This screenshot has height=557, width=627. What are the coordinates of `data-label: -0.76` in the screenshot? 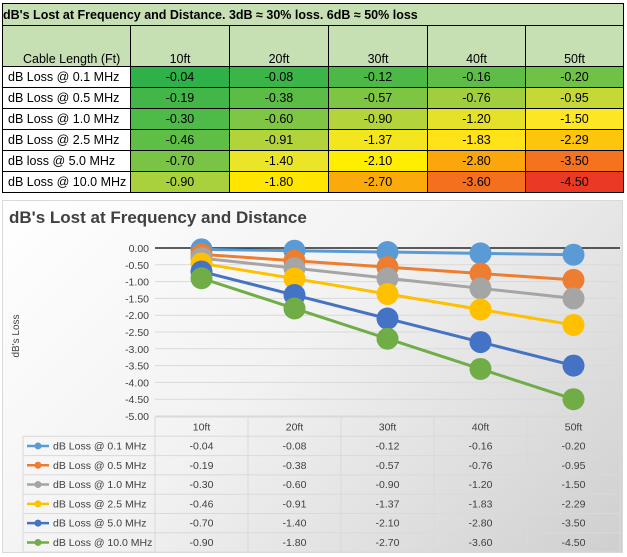 It's located at (481, 466).